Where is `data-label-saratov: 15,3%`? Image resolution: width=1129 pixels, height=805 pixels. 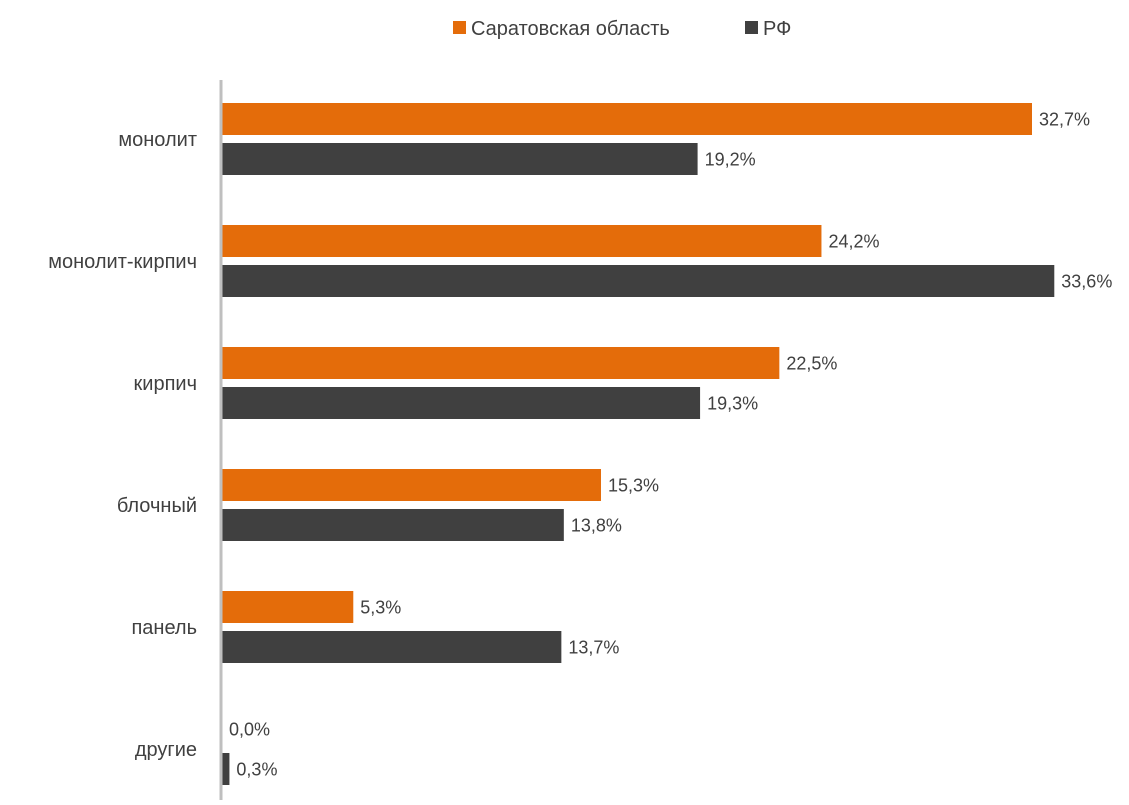 data-label-saratov: 15,3% is located at coordinates (633, 485).